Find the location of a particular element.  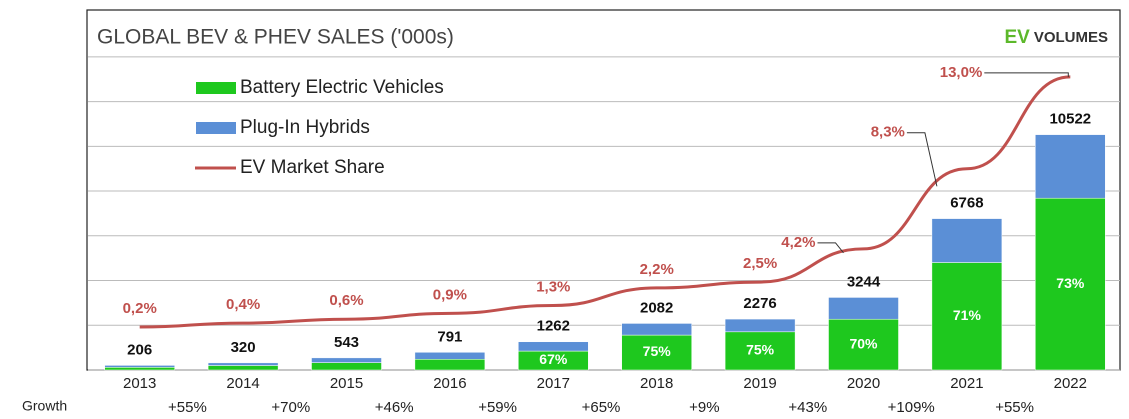

x-tick-label: 2015 is located at coordinates (346, 383).